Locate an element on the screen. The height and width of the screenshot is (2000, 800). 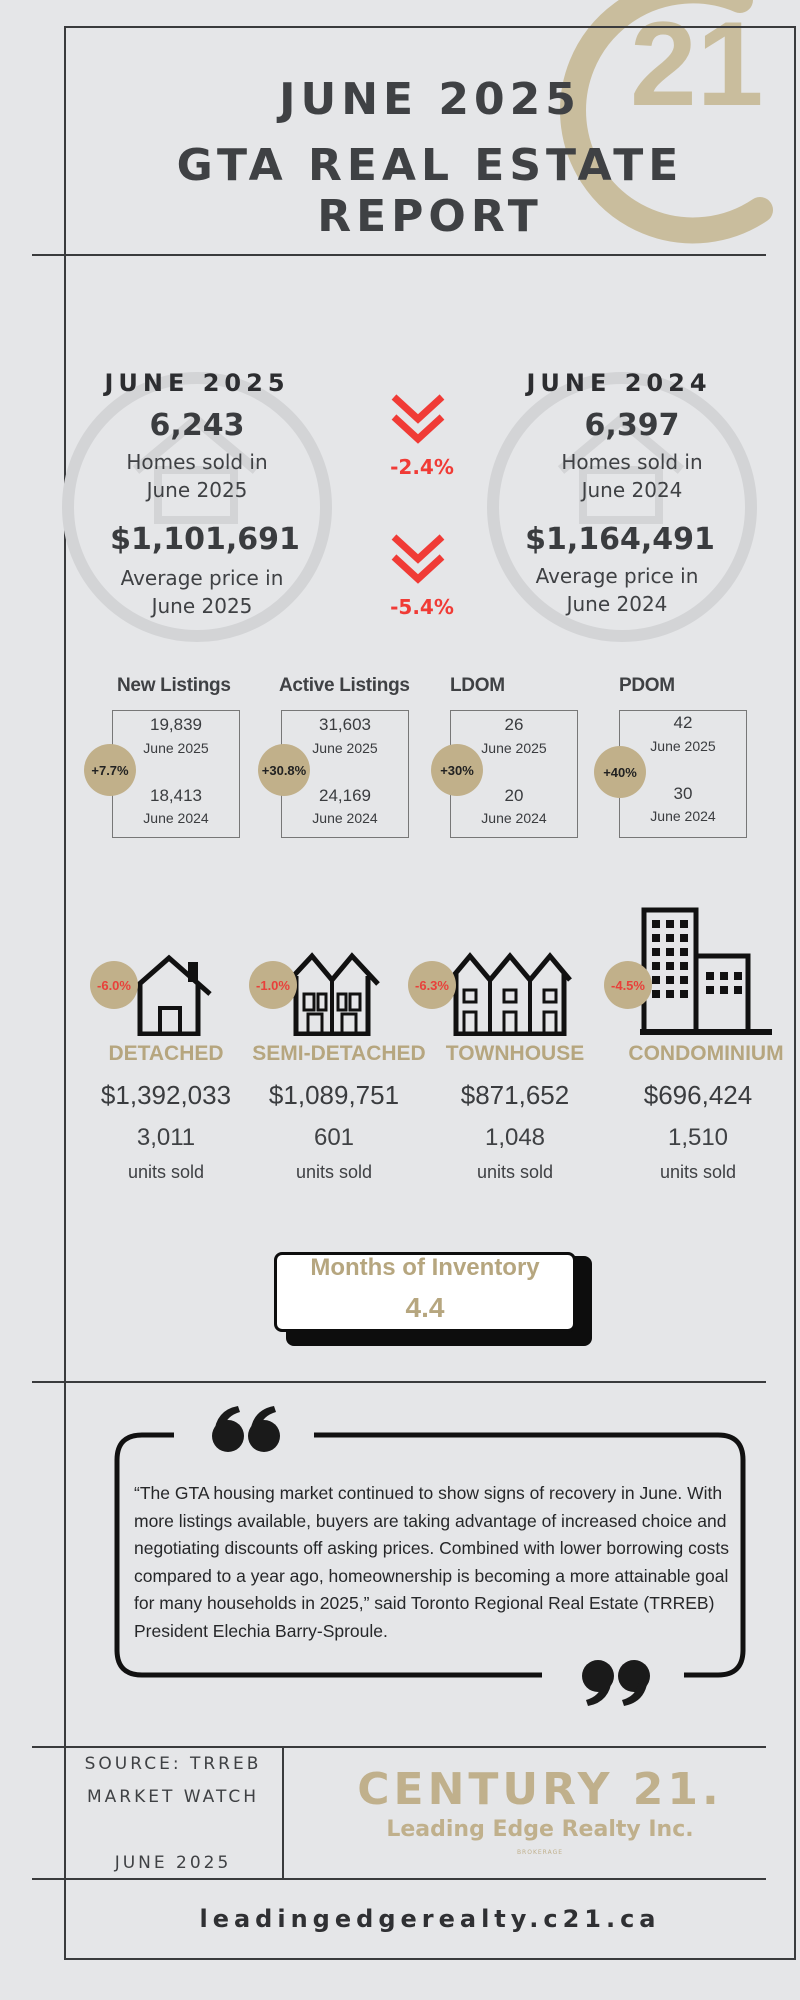
century21-logo-text: CENTURY 21. is located at coordinates (540, 1789).